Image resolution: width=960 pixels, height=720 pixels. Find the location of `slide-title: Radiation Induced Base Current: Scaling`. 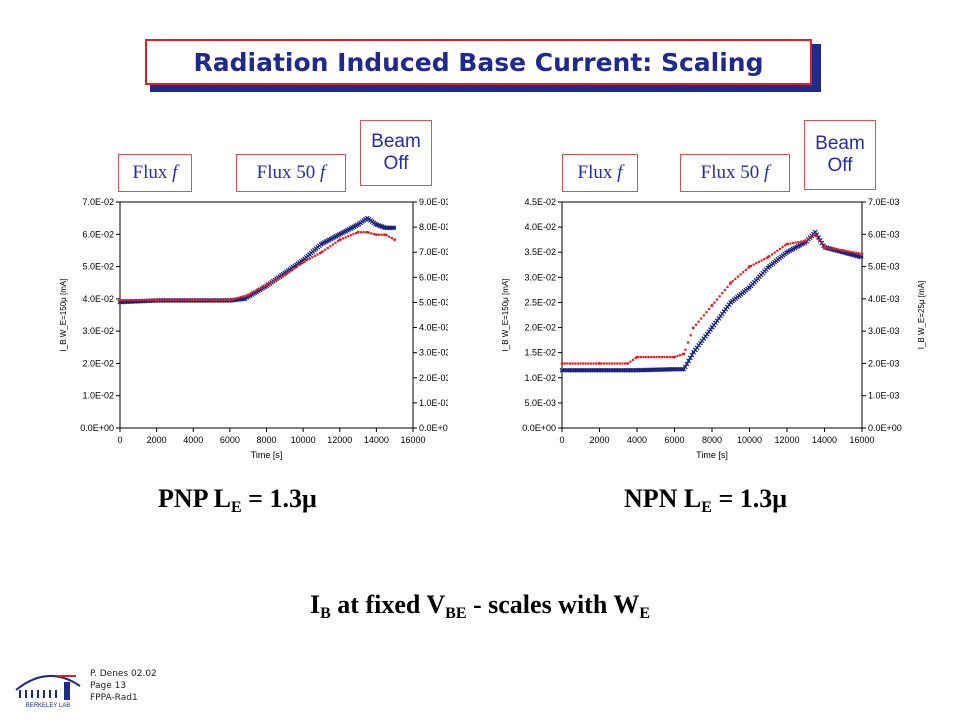

slide-title: Radiation Induced Base Current: Scaling is located at coordinates (478, 62).